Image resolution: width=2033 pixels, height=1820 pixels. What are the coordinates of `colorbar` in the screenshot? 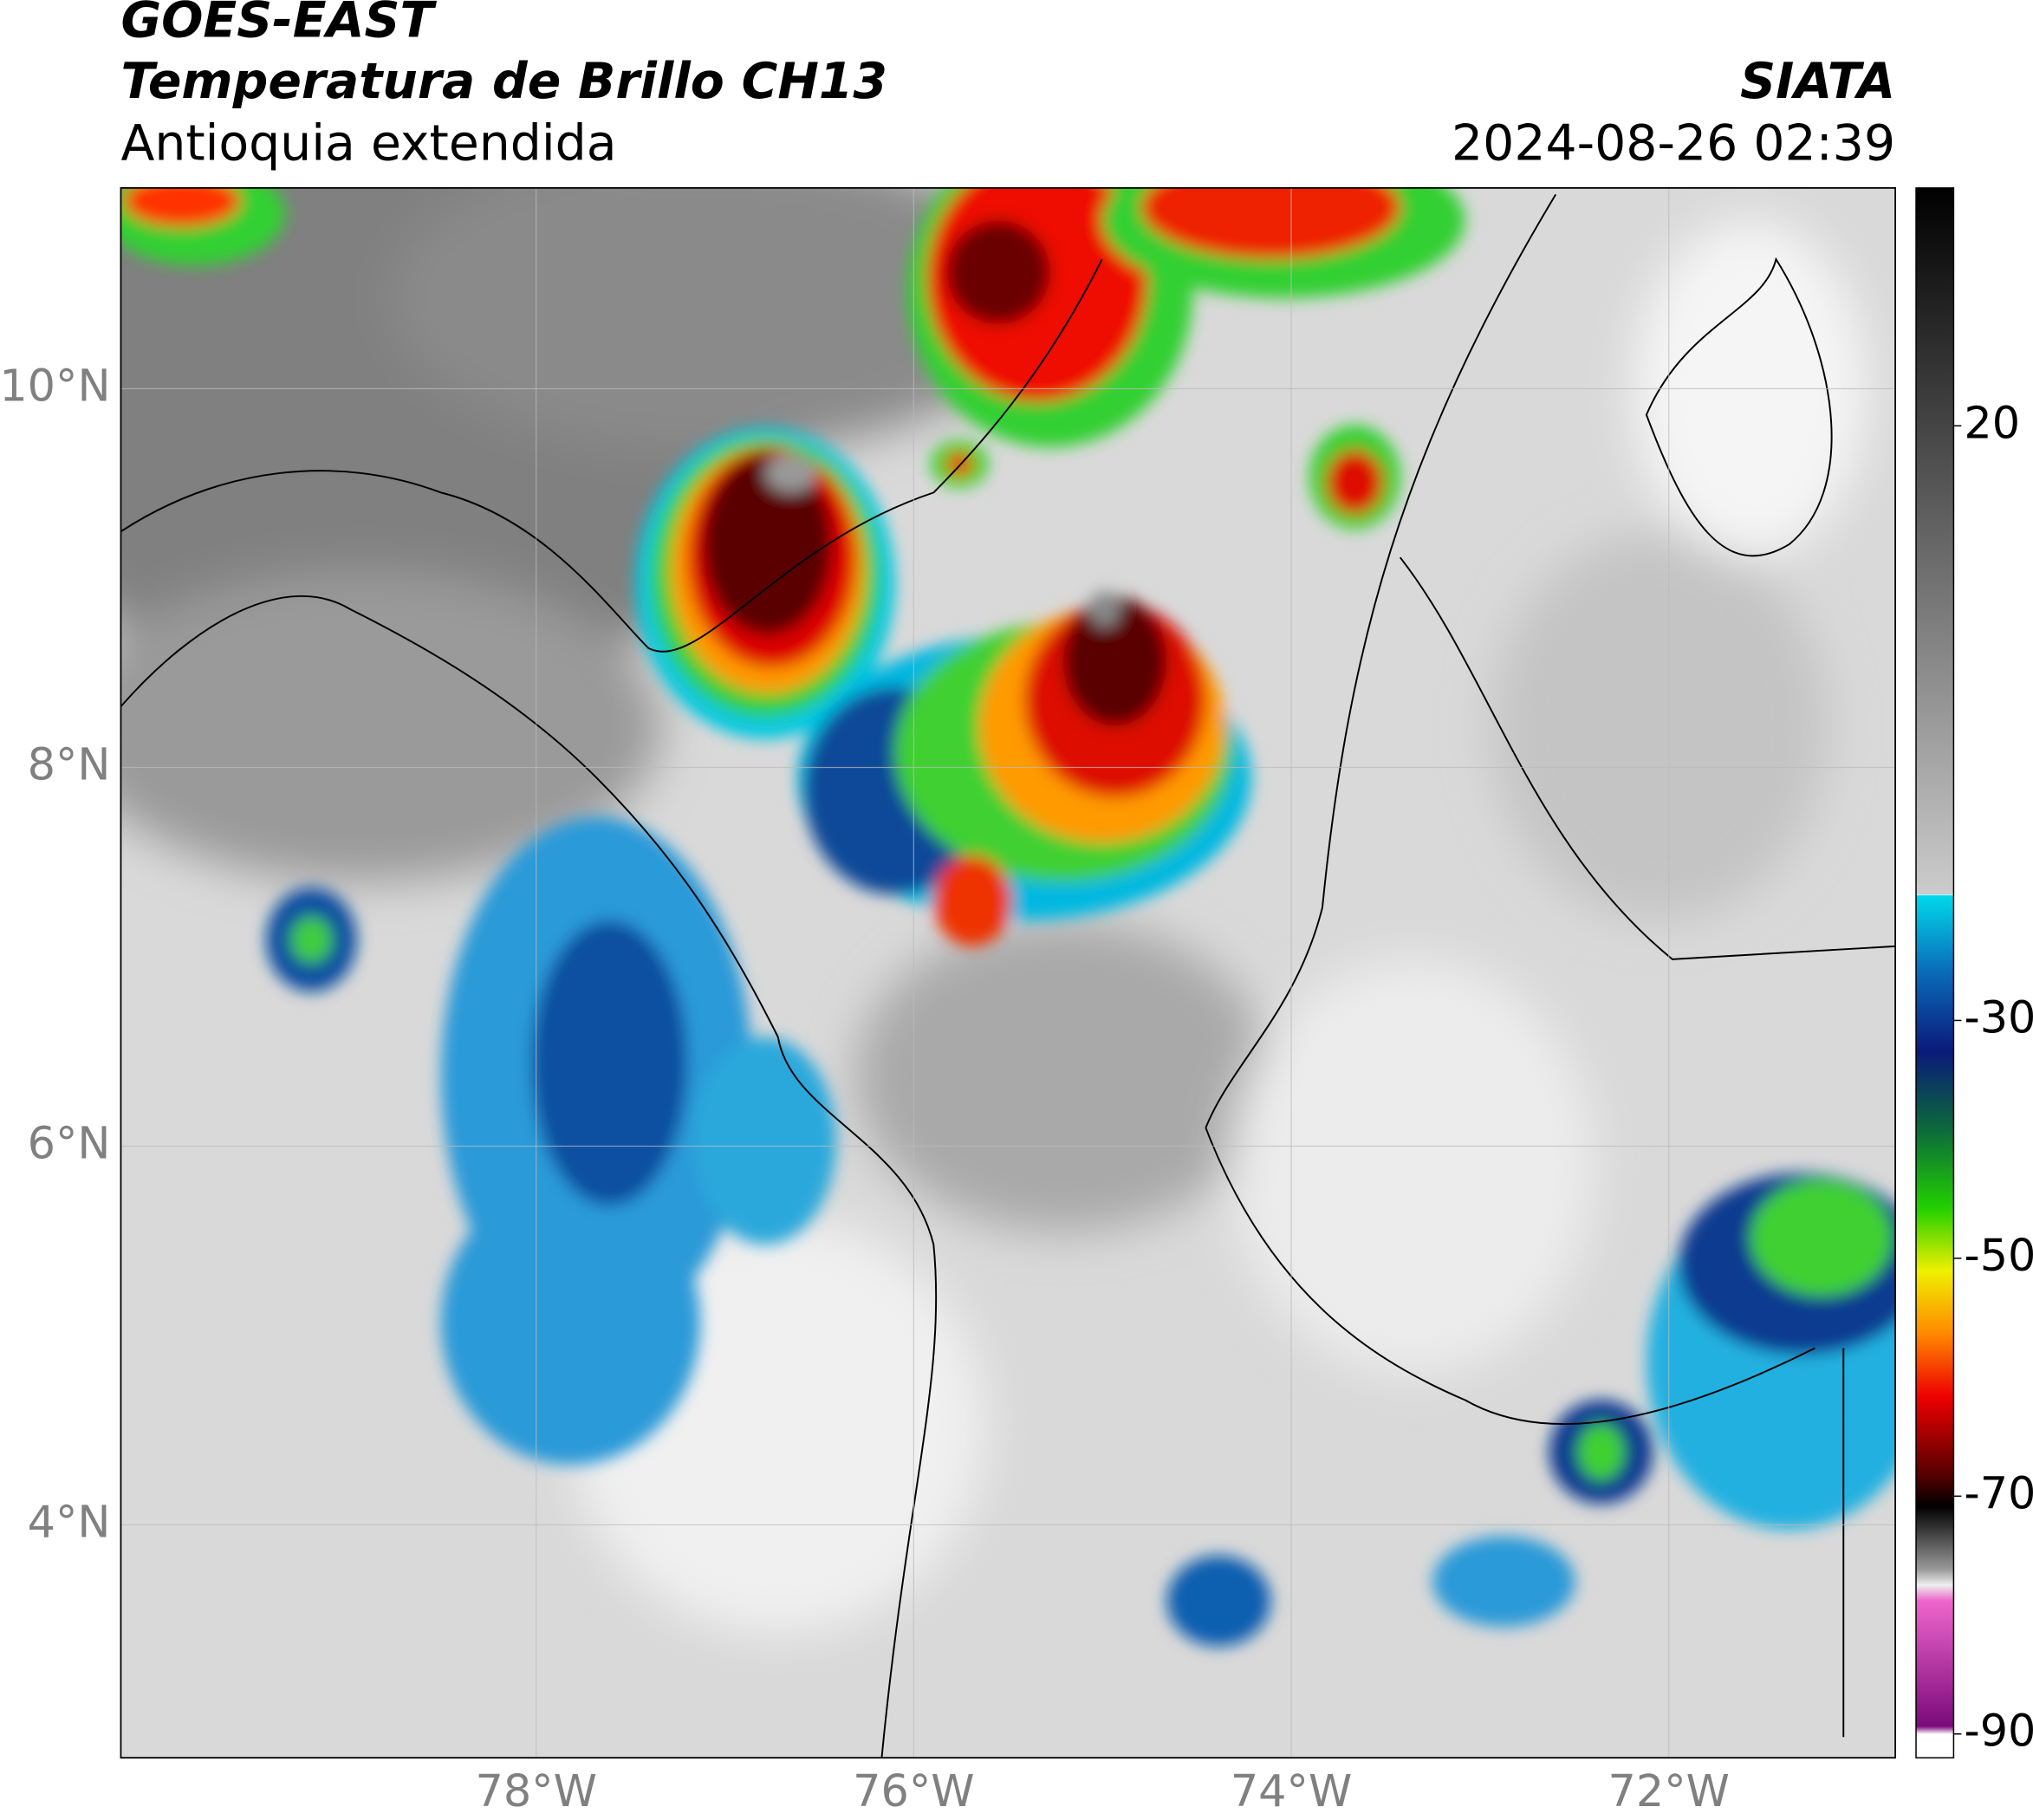 It's located at (1935, 972).